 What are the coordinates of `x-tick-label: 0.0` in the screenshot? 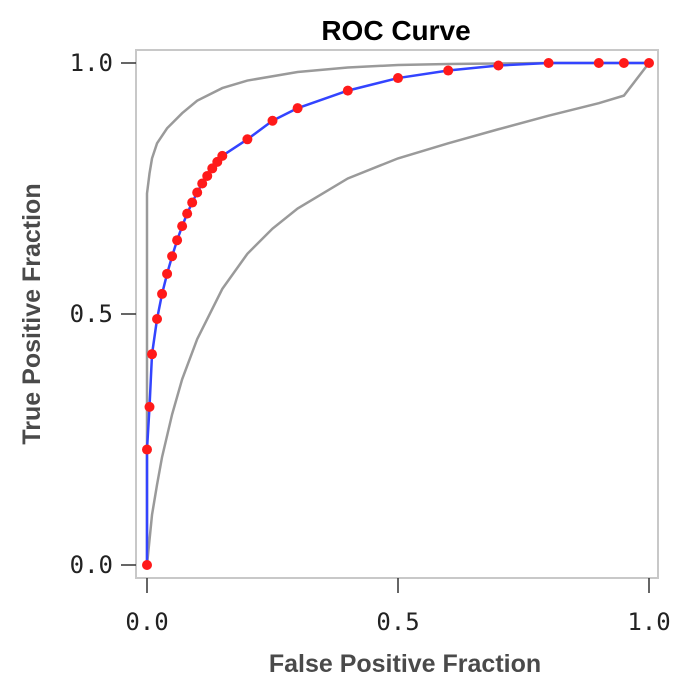 It's located at (146, 622).